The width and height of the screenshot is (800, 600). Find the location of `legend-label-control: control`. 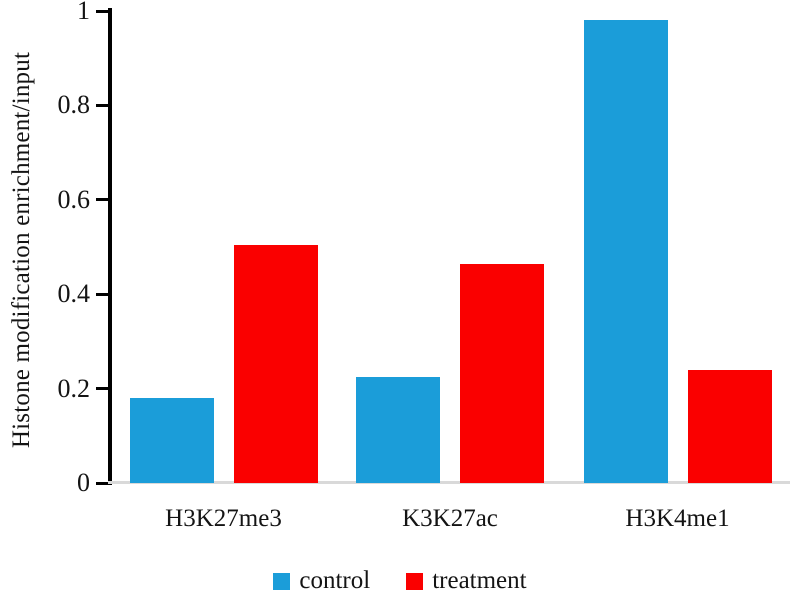

legend-label-control: control is located at coordinates (335, 580).